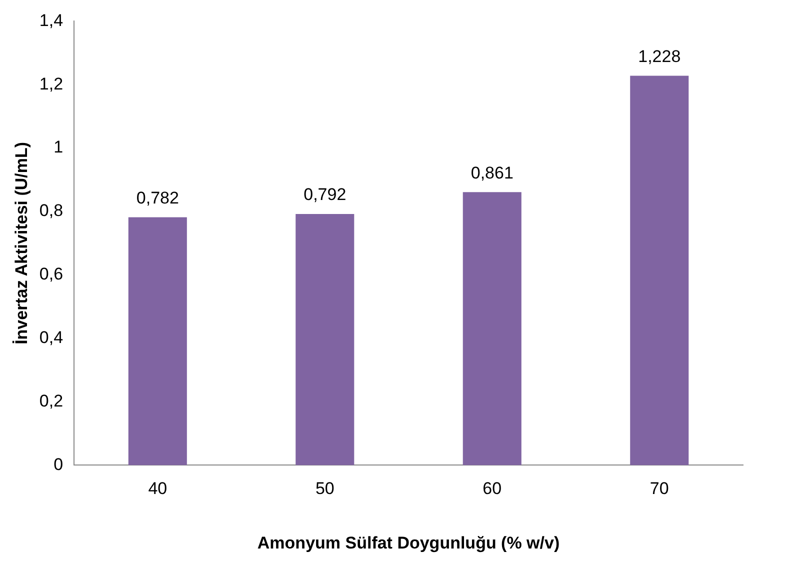 The image size is (785, 570). What do you see at coordinates (51, 400) in the screenshot?
I see `y-tick-label: 0,2` at bounding box center [51, 400].